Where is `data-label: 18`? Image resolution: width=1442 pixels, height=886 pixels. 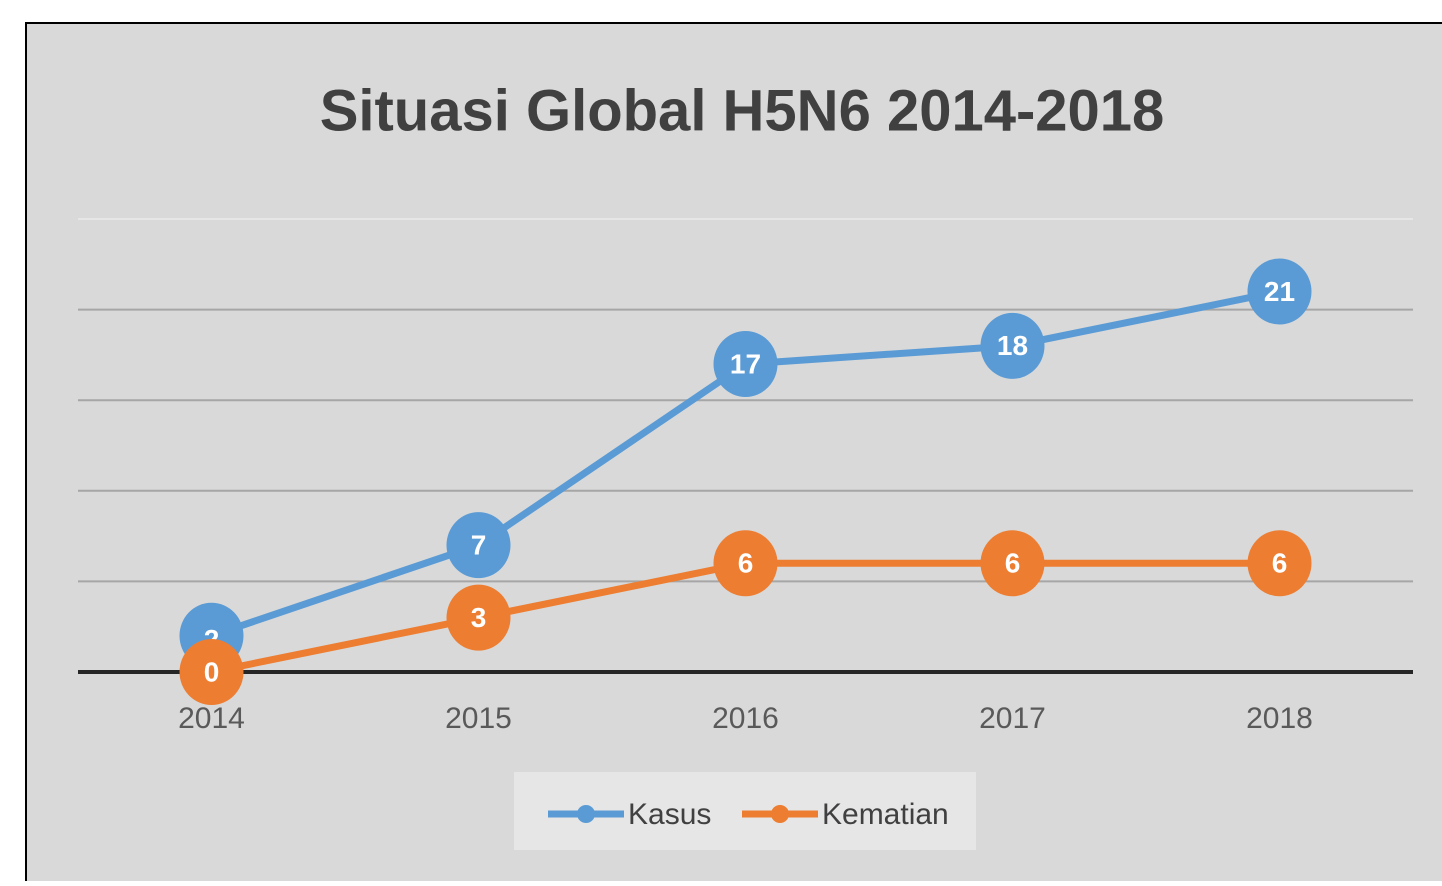
data-label: 18 is located at coordinates (1012, 345).